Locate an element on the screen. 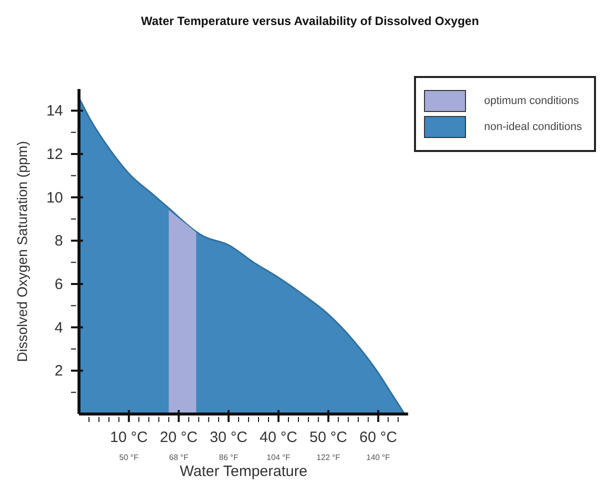 The height and width of the screenshot is (499, 604). x2-tick-label: 104 °F is located at coordinates (278, 457).